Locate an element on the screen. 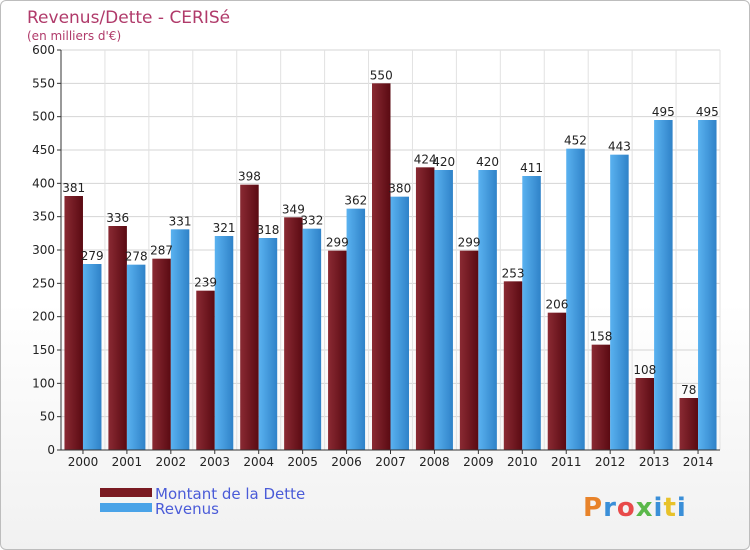  data-label: 443 is located at coordinates (619, 147).